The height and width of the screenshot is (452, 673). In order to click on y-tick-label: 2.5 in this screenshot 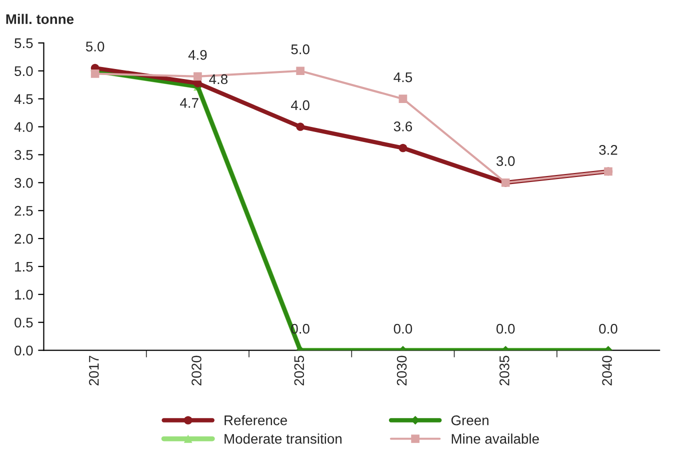, I will do `click(23, 211)`.